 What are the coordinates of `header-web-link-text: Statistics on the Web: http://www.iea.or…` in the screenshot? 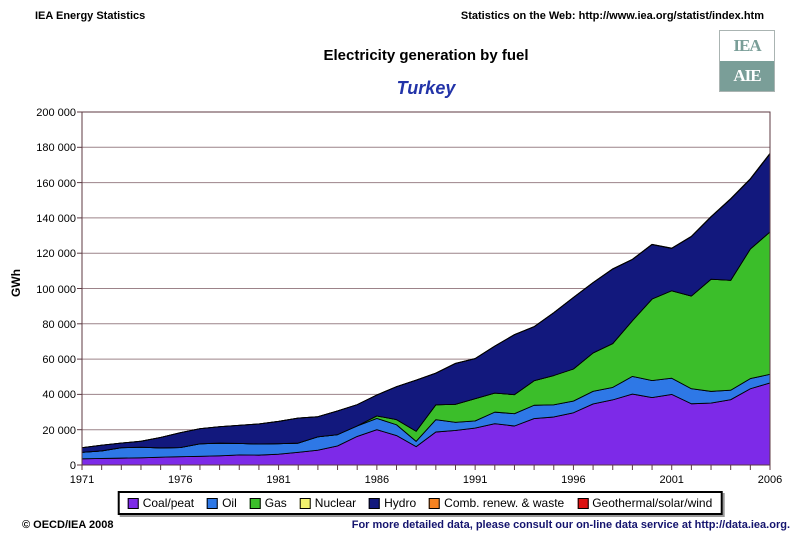 It's located at (612, 16).